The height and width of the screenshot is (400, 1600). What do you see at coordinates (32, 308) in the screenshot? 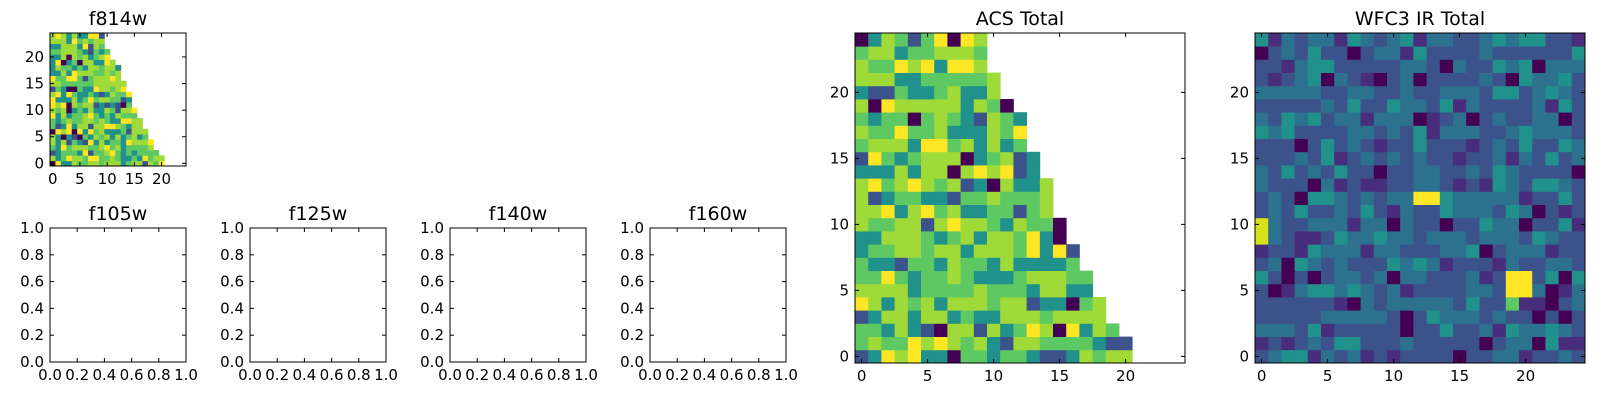
I see `y-tick-label: 0.4` at bounding box center [32, 308].